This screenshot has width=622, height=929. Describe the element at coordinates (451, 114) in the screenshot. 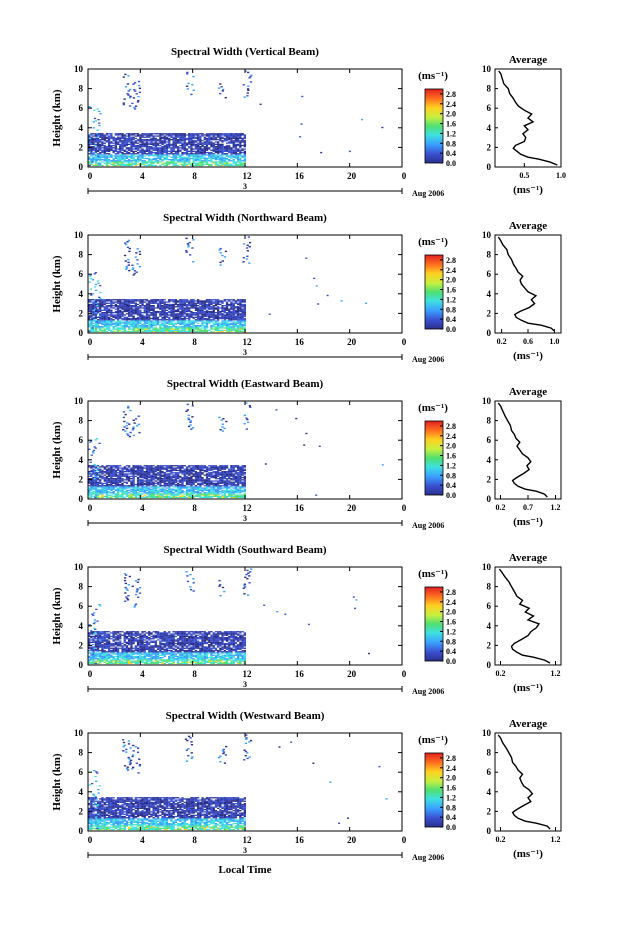

I see `colorbar-tick-label: 2.0` at that location.